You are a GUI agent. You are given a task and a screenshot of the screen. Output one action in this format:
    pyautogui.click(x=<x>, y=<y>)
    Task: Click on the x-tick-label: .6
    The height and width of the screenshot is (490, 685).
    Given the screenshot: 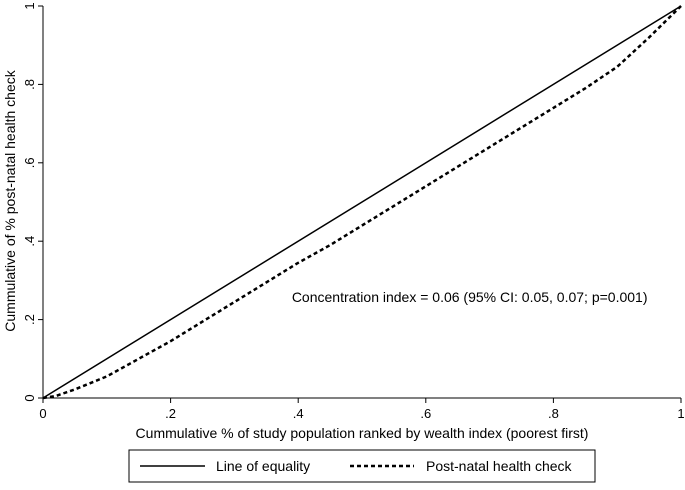 What is the action you would take?
    pyautogui.click(x=425, y=413)
    